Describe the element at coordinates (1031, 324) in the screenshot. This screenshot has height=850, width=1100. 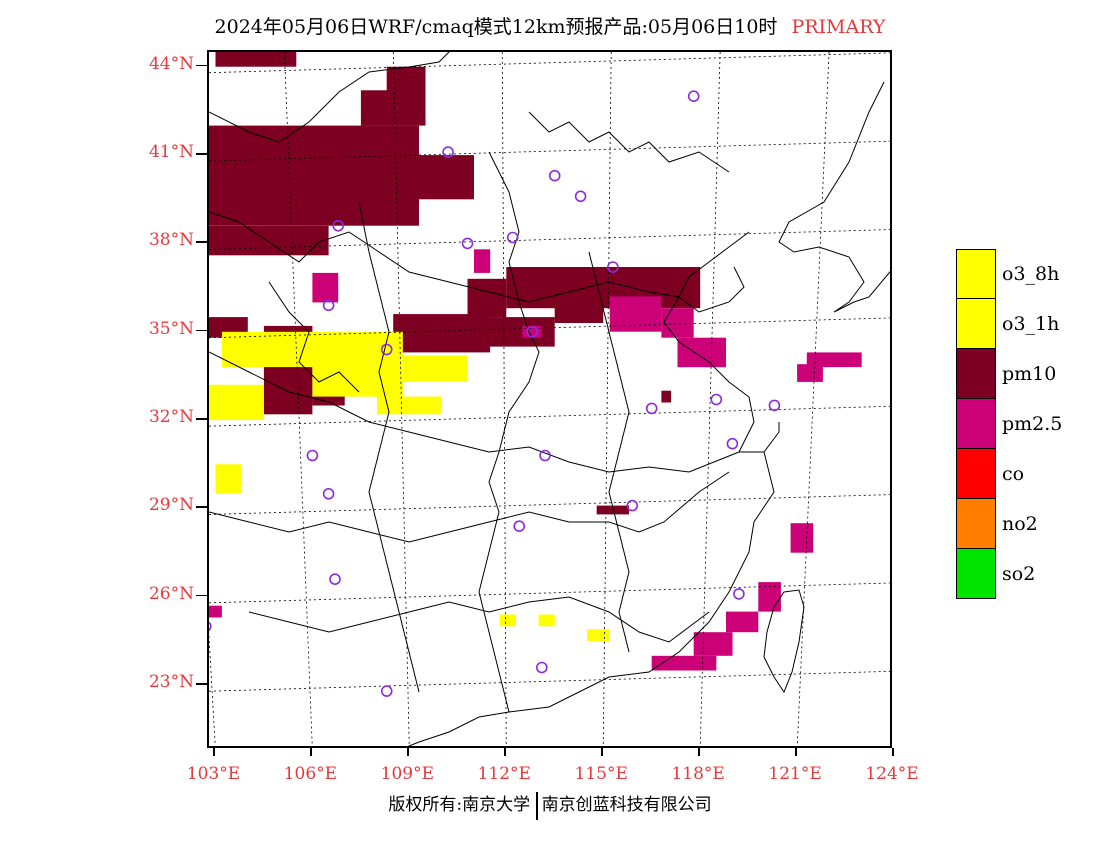
I see `legend-label: o3_1h` at that location.